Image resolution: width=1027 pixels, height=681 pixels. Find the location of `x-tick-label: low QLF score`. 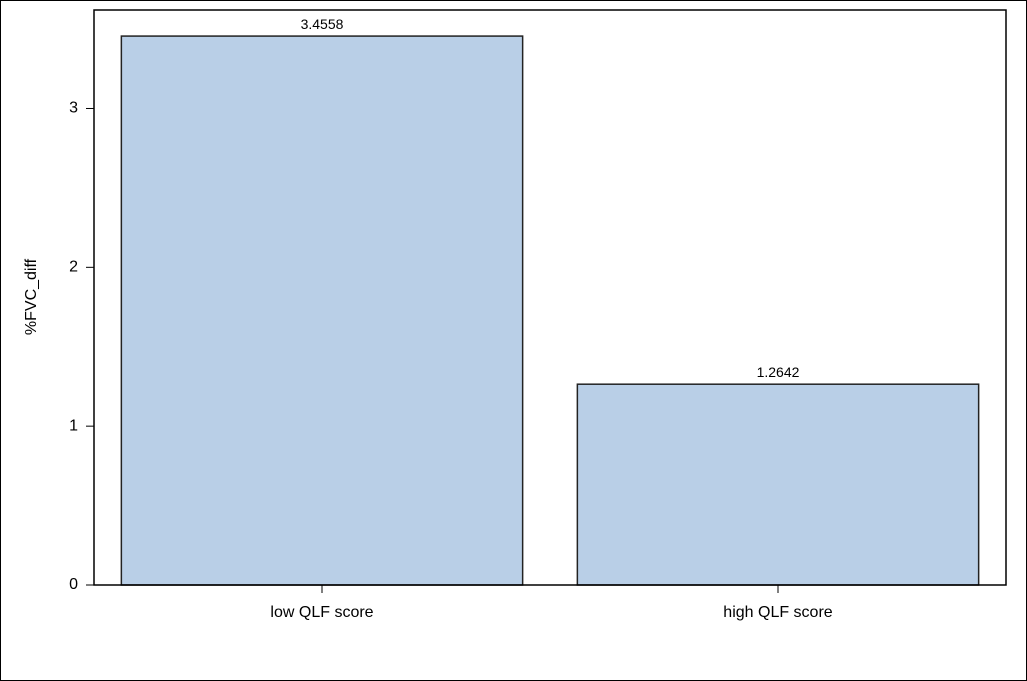

x-tick-label: low QLF score is located at coordinates (321, 612).